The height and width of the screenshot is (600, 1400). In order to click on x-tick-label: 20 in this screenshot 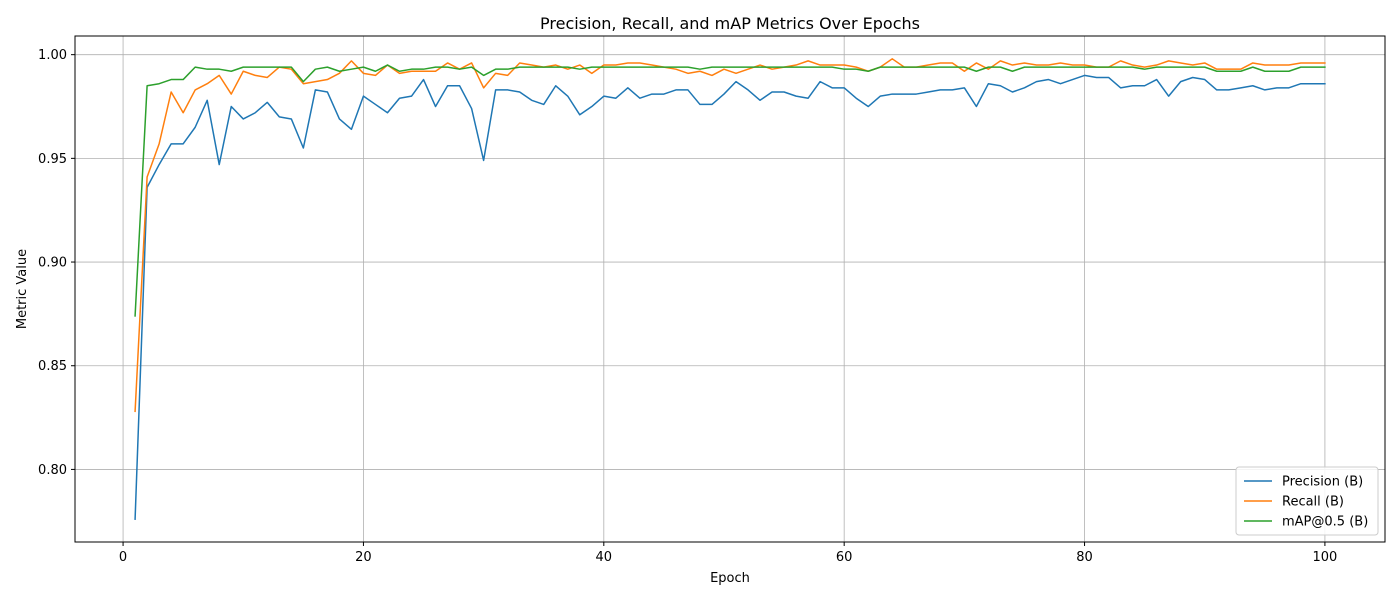, I will do `click(363, 557)`.